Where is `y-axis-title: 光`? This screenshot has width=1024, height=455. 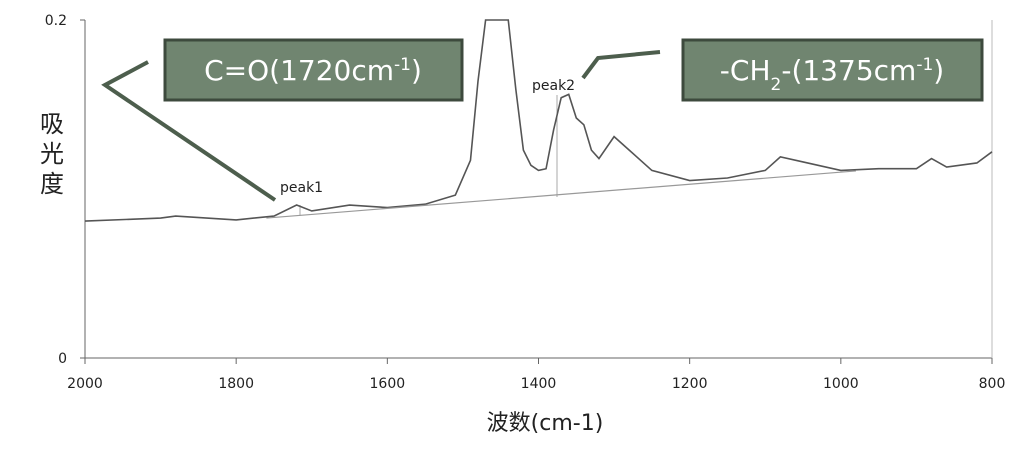
y-axis-title: 光 is located at coordinates (52, 154).